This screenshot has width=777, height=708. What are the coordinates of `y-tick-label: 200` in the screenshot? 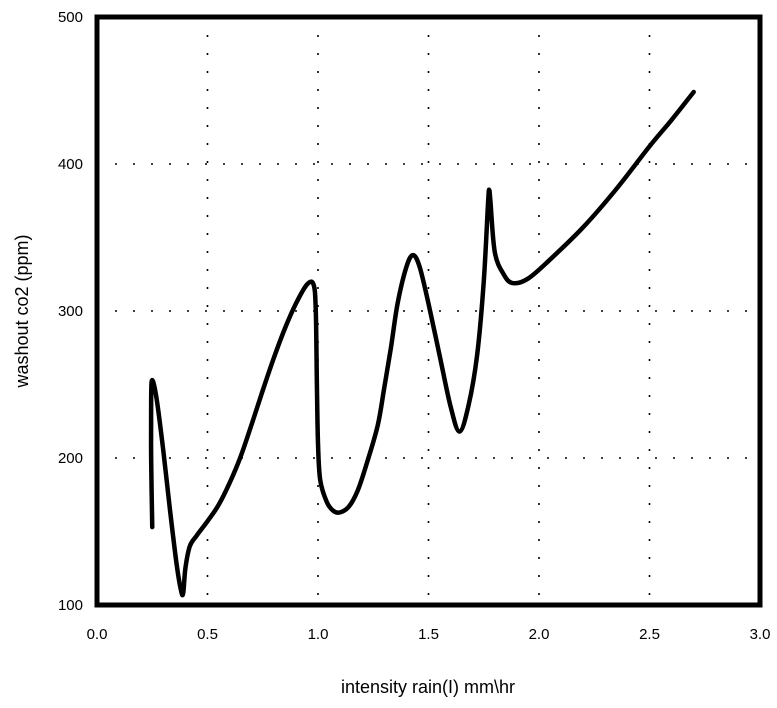 It's located at (70, 458).